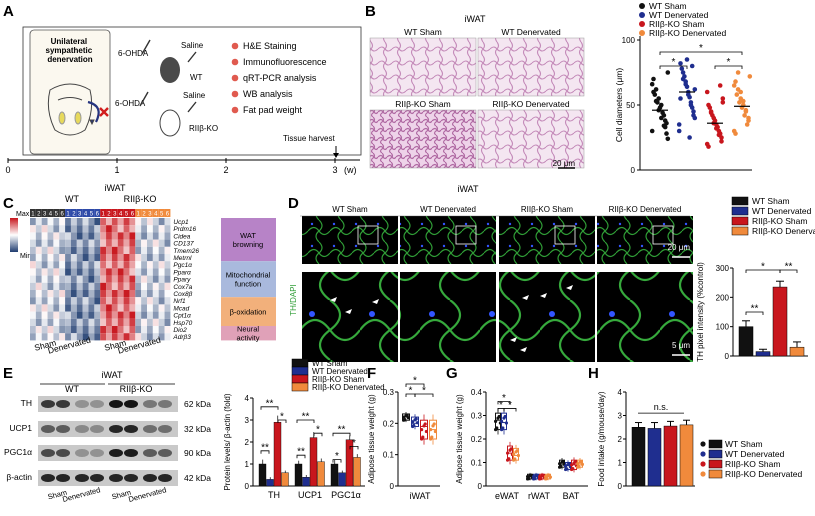 The image size is (815, 516). Describe the element at coordinates (196, 77) in the screenshot. I see `group-wt-label: WT` at that location.